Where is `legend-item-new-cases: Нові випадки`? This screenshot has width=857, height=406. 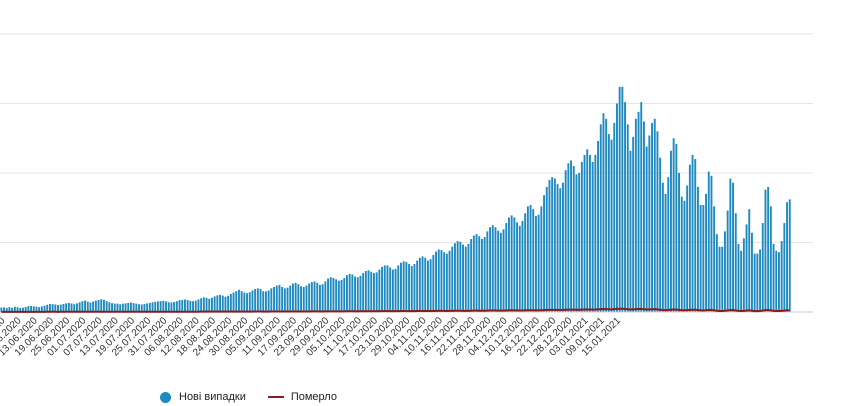
legend-item-new-cases: Нові випадки is located at coordinates (203, 397).